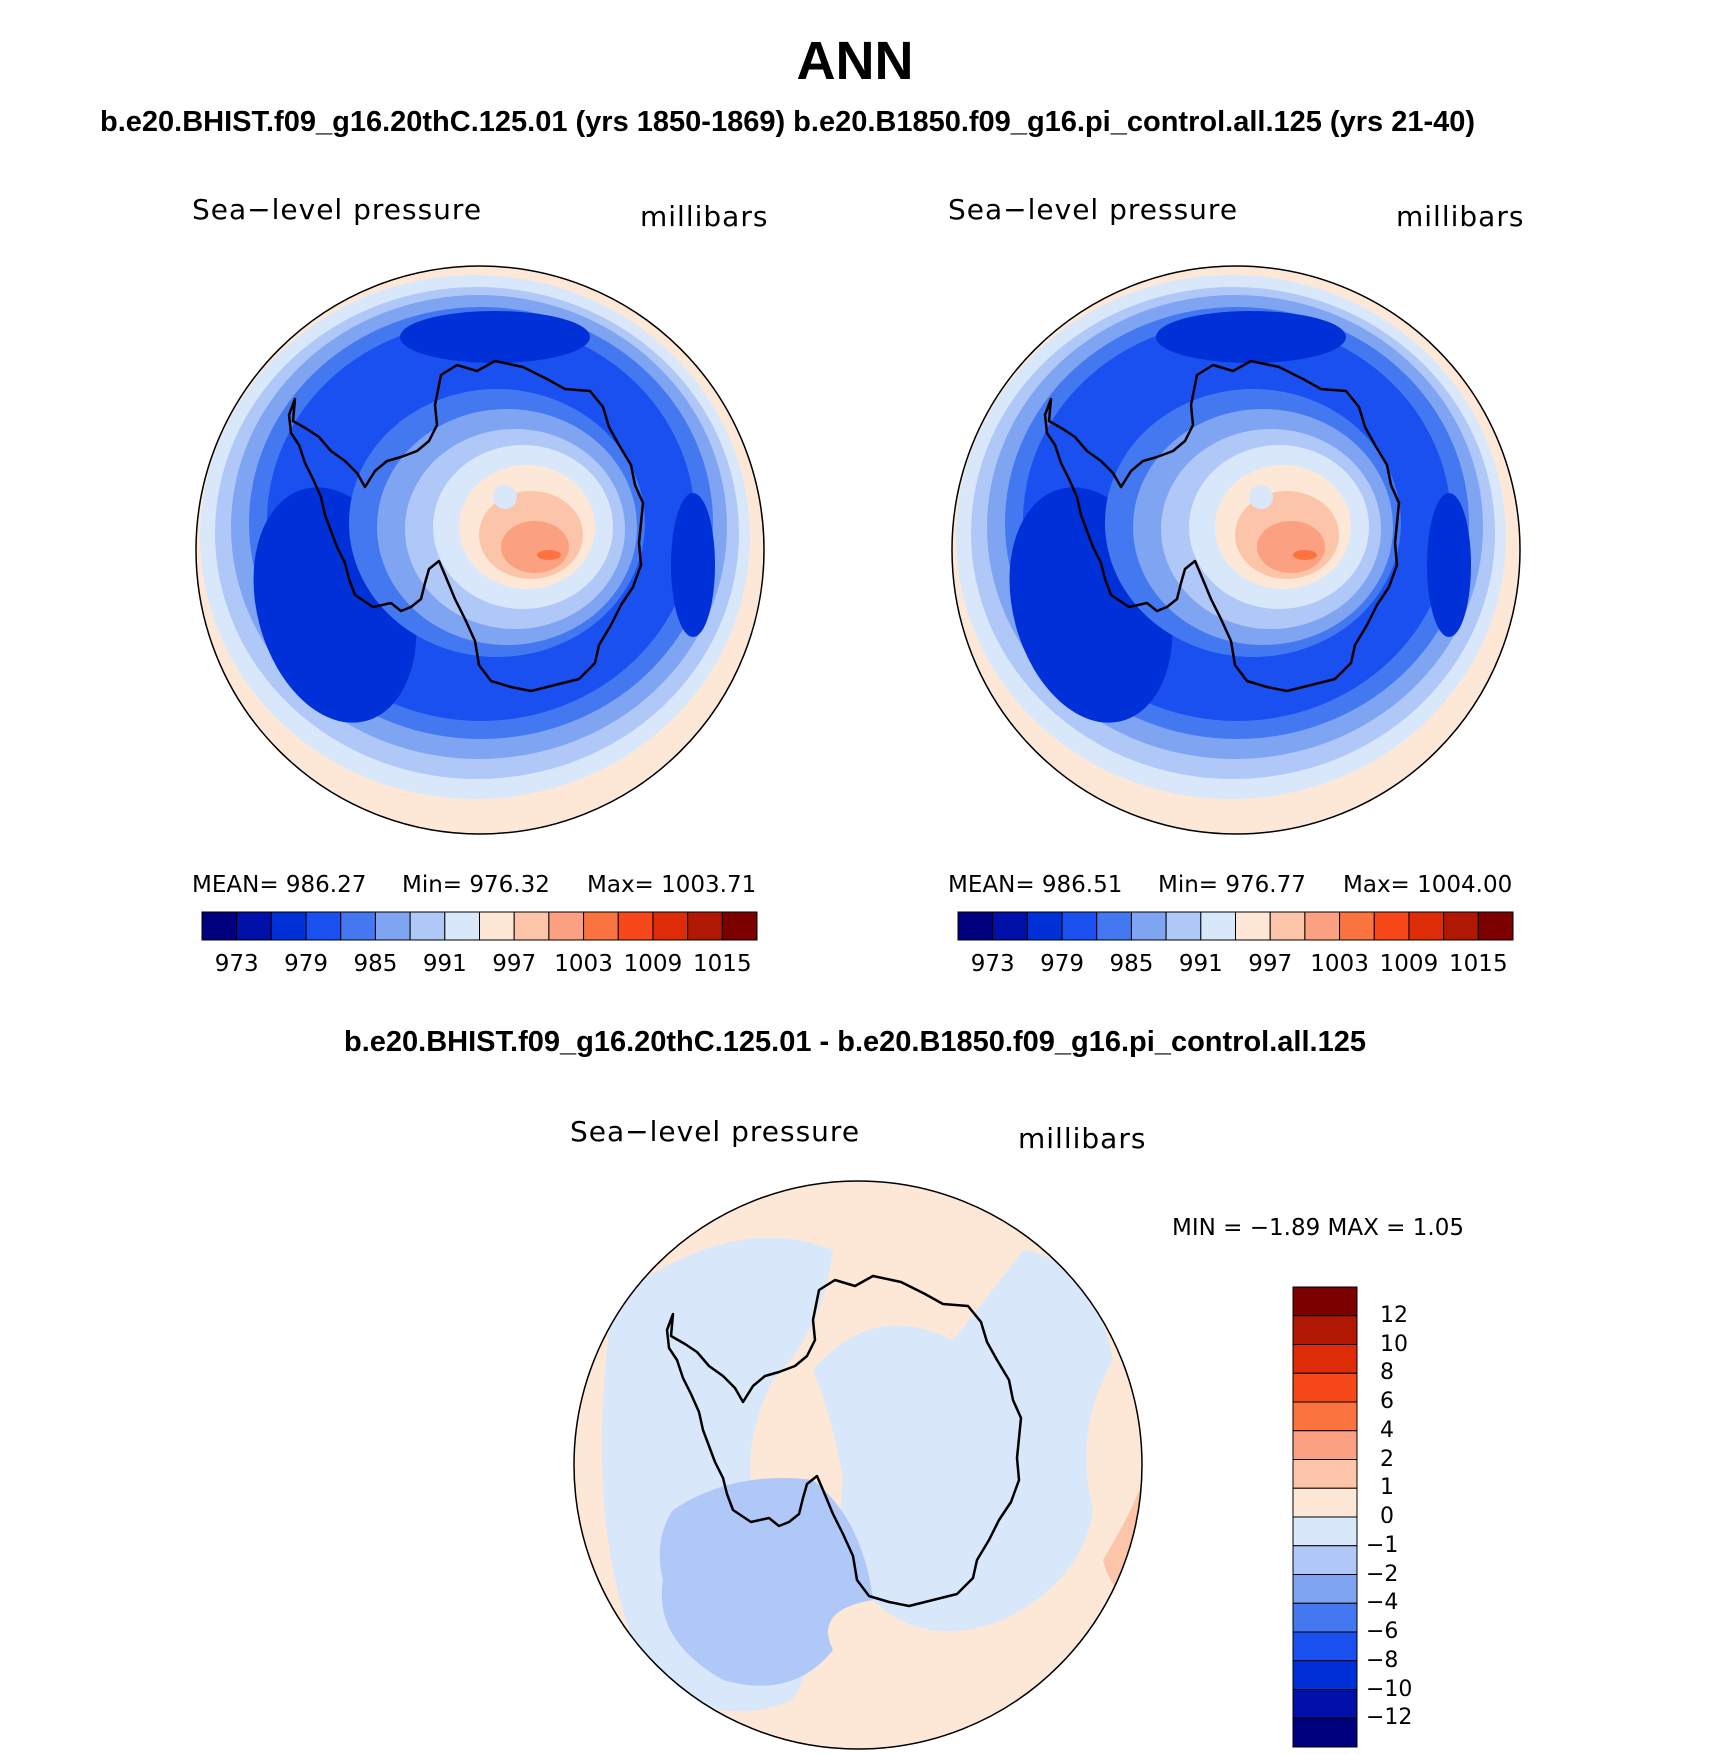 The width and height of the screenshot is (1710, 1755). Describe the element at coordinates (1382, 1545) in the screenshot. I see `diff-colorbar-tick-label: −1` at that location.